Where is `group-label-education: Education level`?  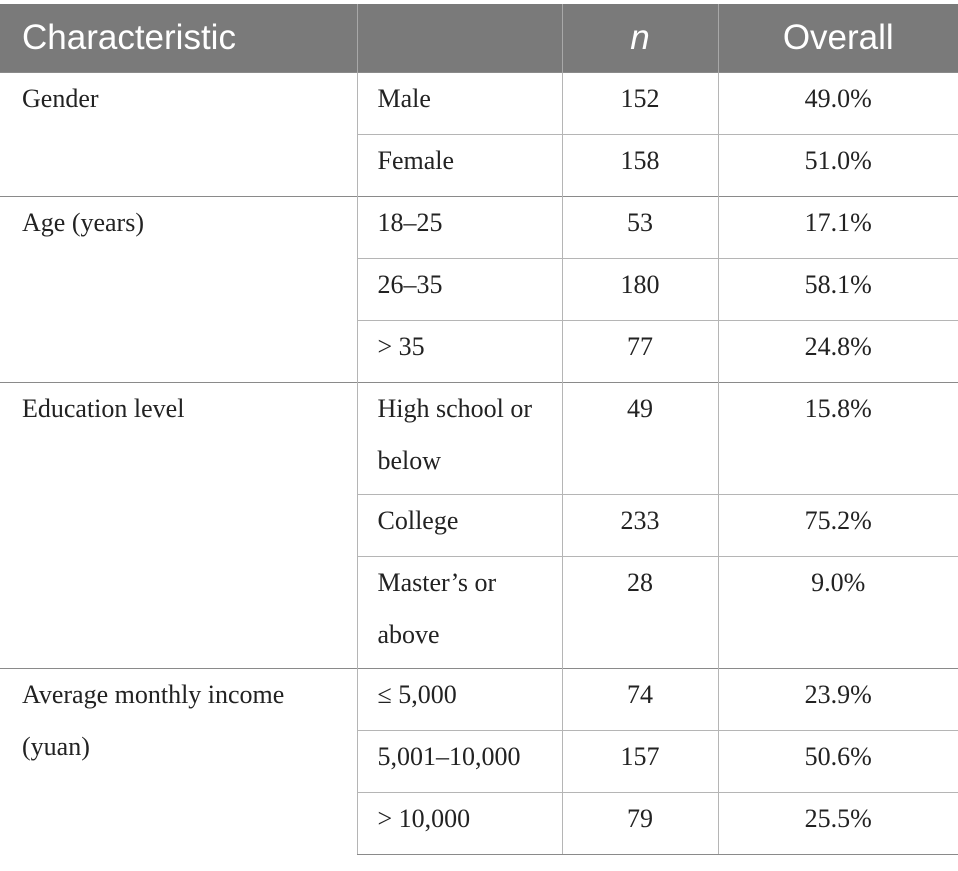 group-label-education: Education level is located at coordinates (178, 524).